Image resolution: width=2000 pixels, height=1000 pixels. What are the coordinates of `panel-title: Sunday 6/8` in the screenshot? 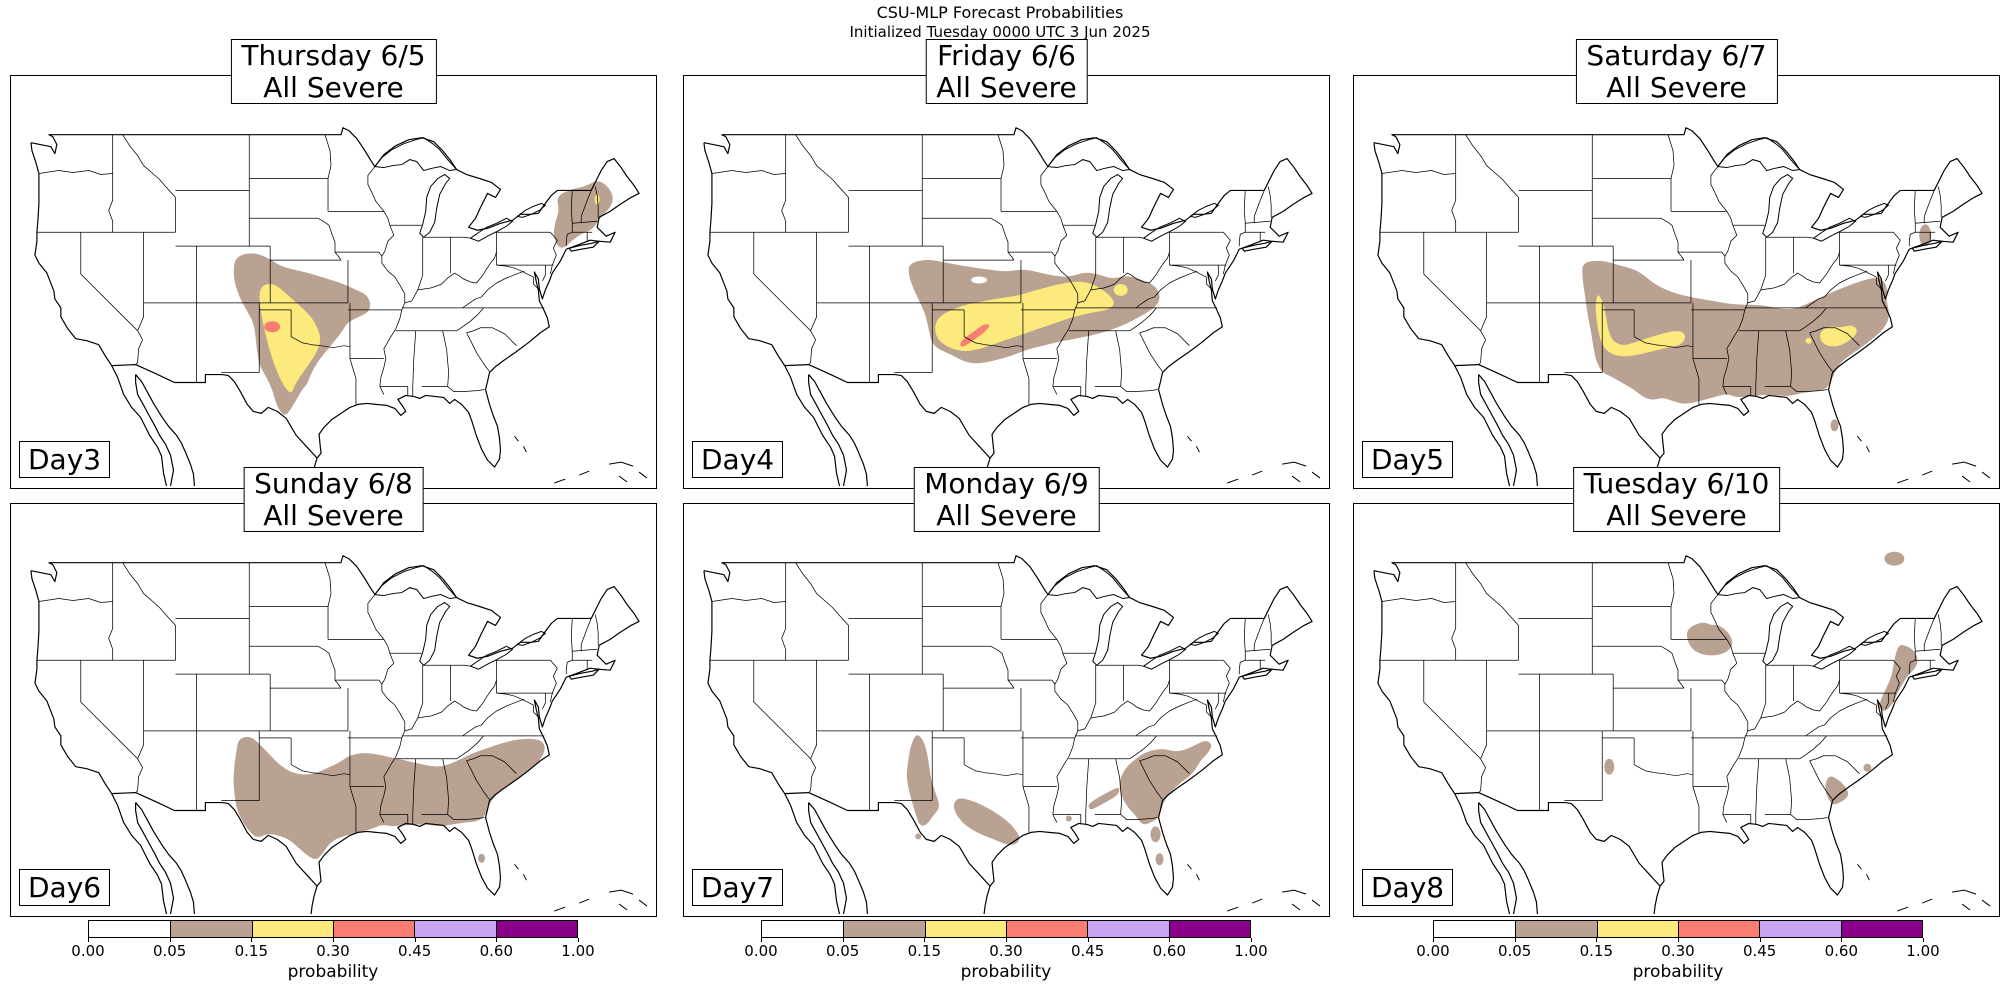 It's located at (333, 483).